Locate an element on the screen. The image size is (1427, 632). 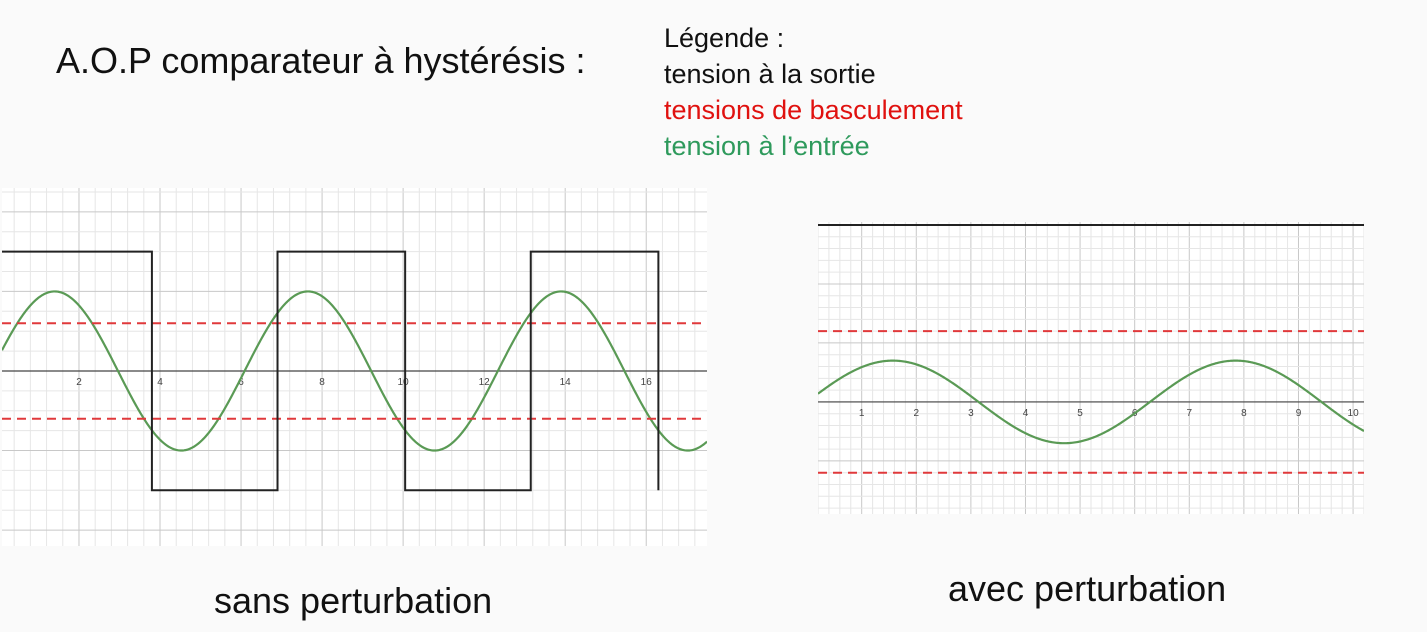
caption-with-perturbation: avec perturbation is located at coordinates (1087, 588).